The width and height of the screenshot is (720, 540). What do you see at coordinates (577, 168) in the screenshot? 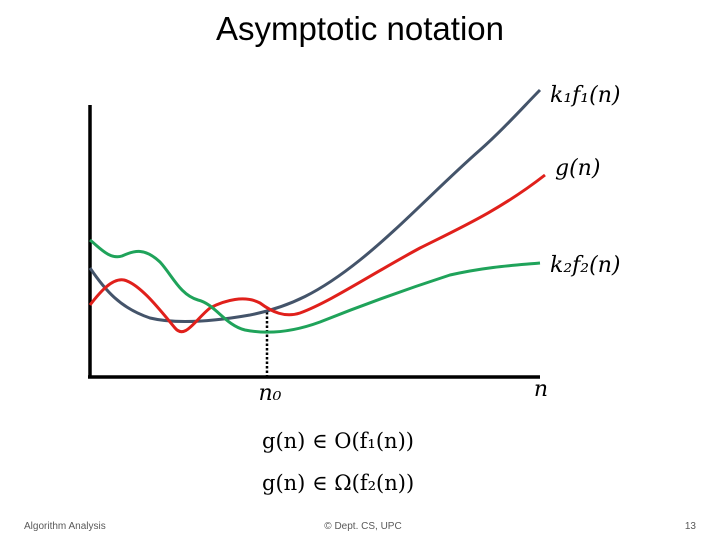
I see `middle-curve-label: g(n)` at bounding box center [577, 168].